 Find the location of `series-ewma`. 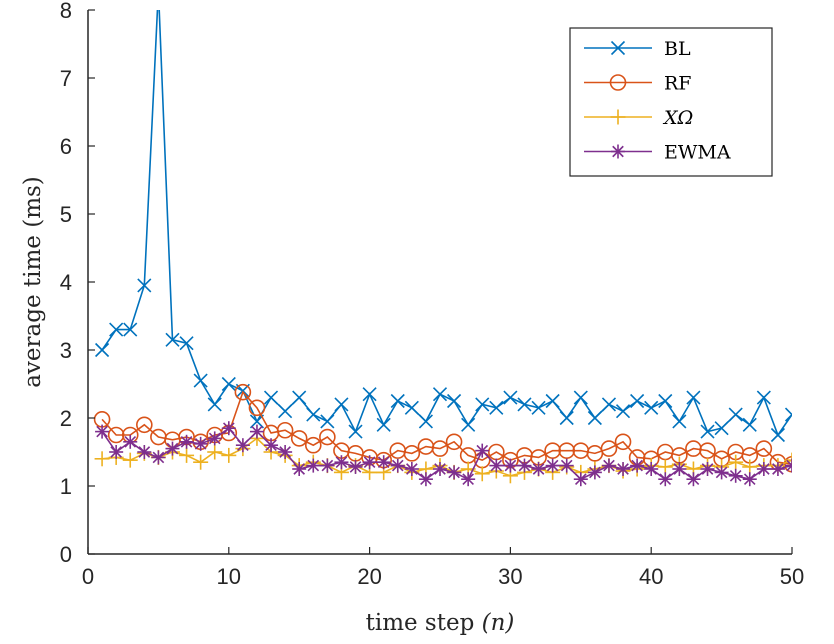

series-ewma is located at coordinates (443, 454).